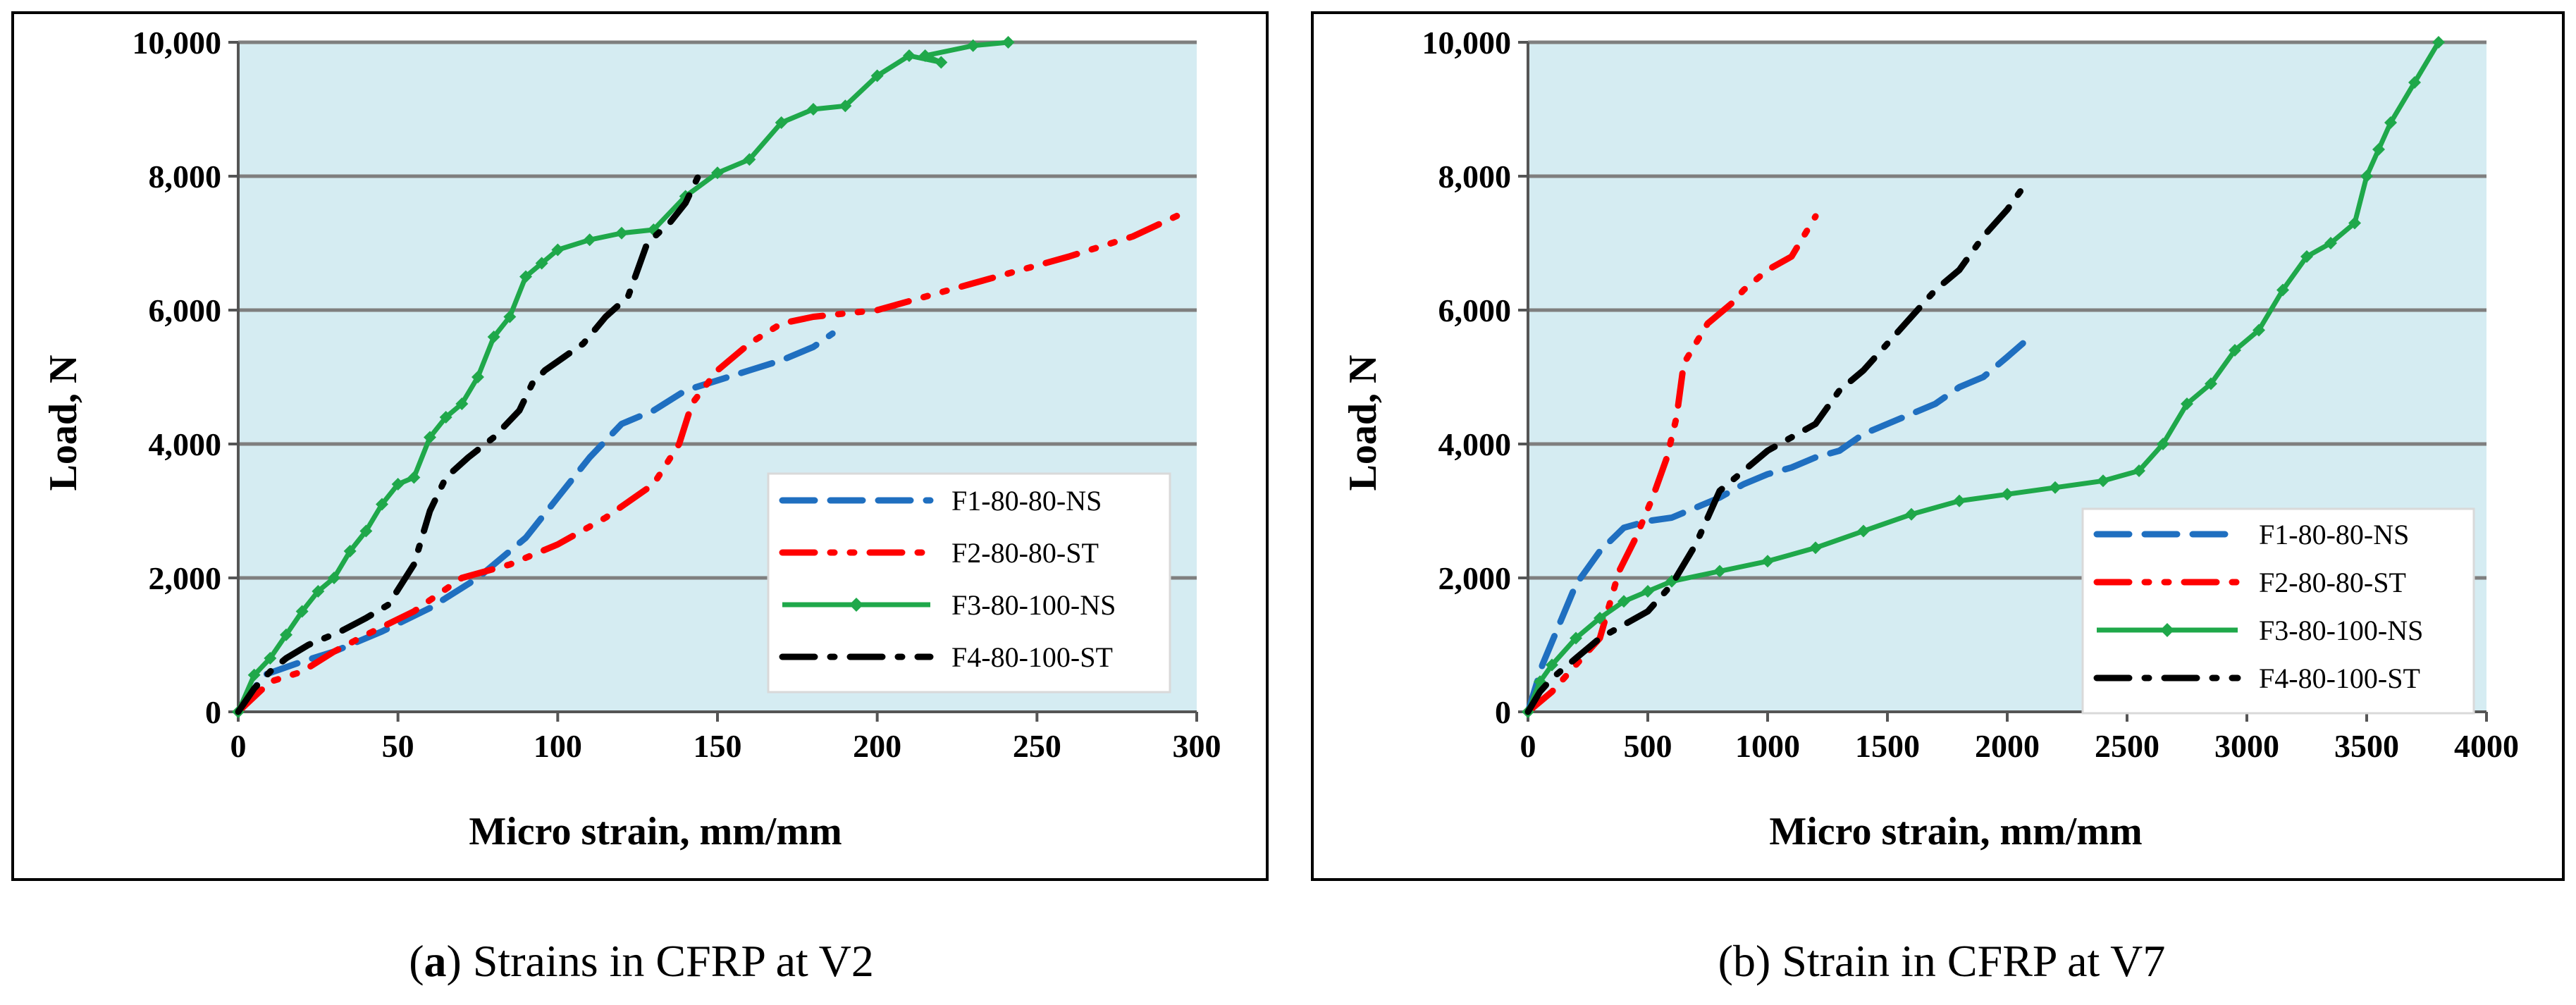  What do you see at coordinates (2127, 746) in the screenshot?
I see `chart-b-x-tick-label: 2500` at bounding box center [2127, 746].